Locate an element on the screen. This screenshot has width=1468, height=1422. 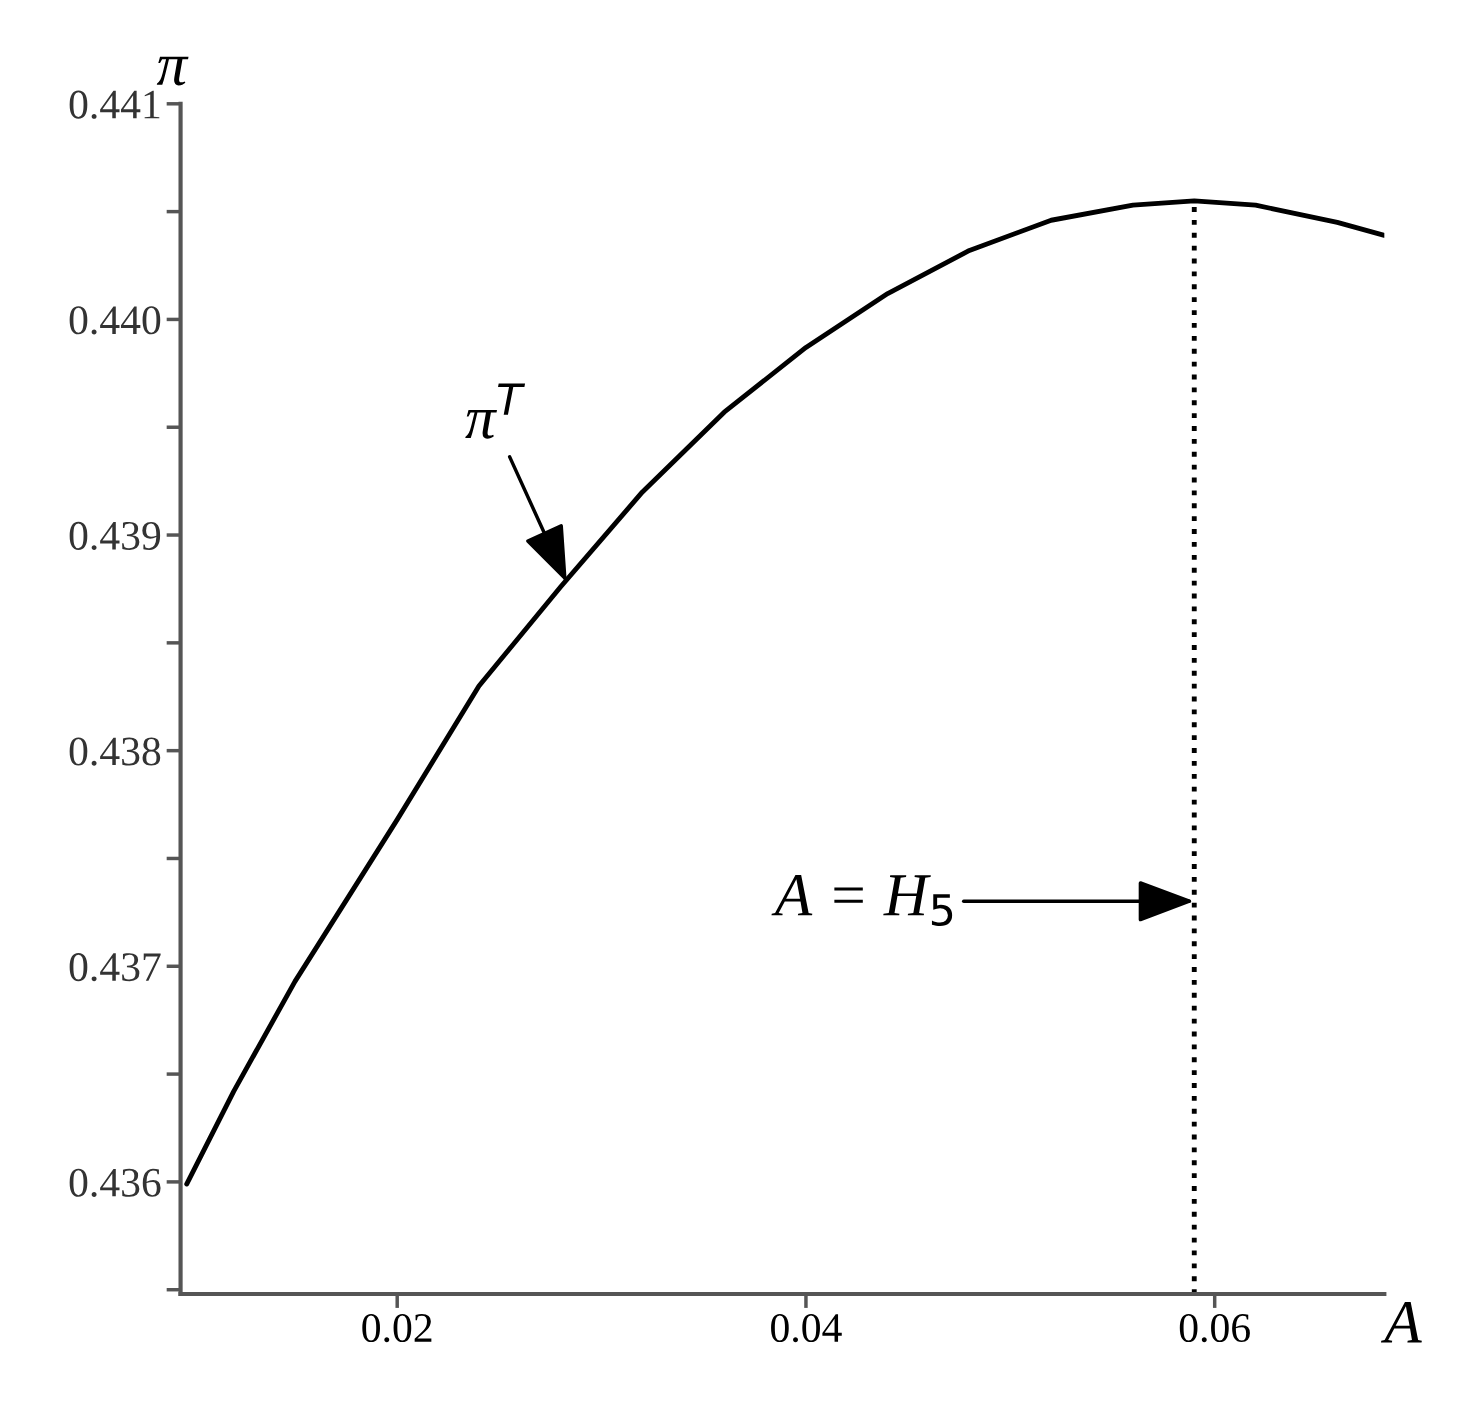
y-tick-label: 0.438 is located at coordinates (115, 751).